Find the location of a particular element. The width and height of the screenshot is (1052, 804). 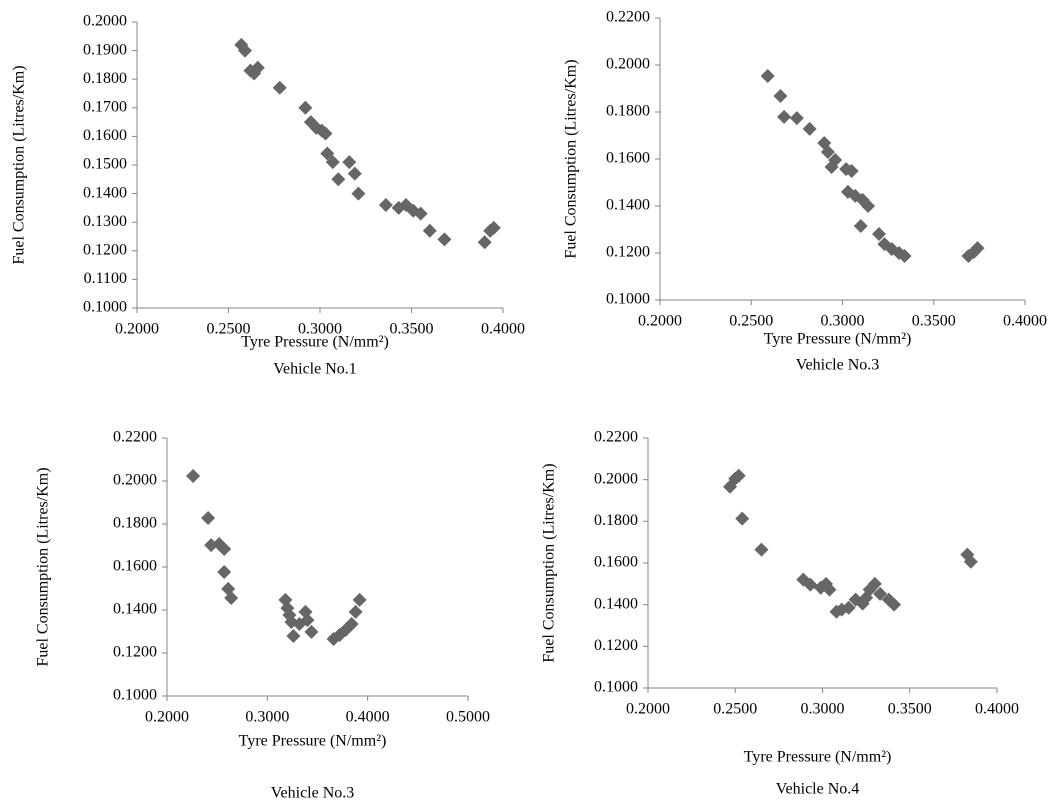

chart-title: Vehicle No.1 is located at coordinates (315, 369).